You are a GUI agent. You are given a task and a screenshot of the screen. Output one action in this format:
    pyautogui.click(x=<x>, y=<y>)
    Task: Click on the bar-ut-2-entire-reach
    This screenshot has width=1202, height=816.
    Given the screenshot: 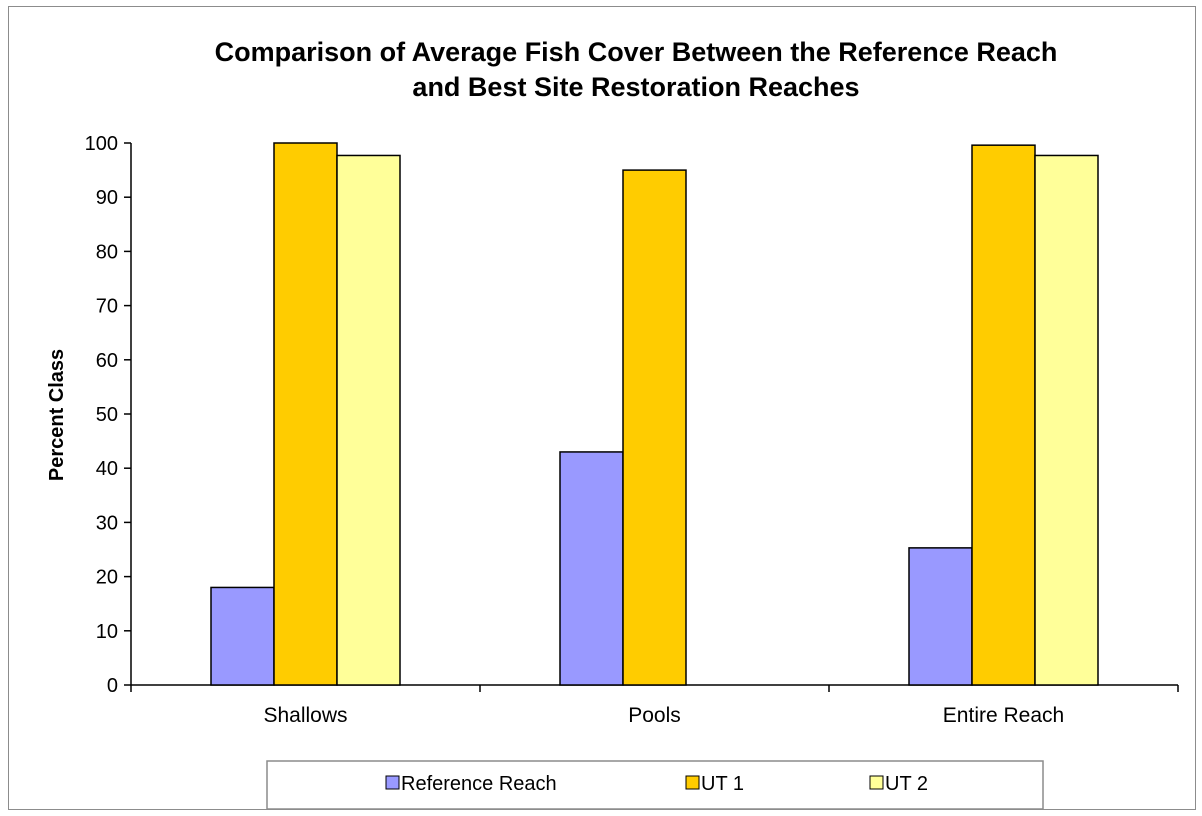 What is the action you would take?
    pyautogui.click(x=1066, y=420)
    